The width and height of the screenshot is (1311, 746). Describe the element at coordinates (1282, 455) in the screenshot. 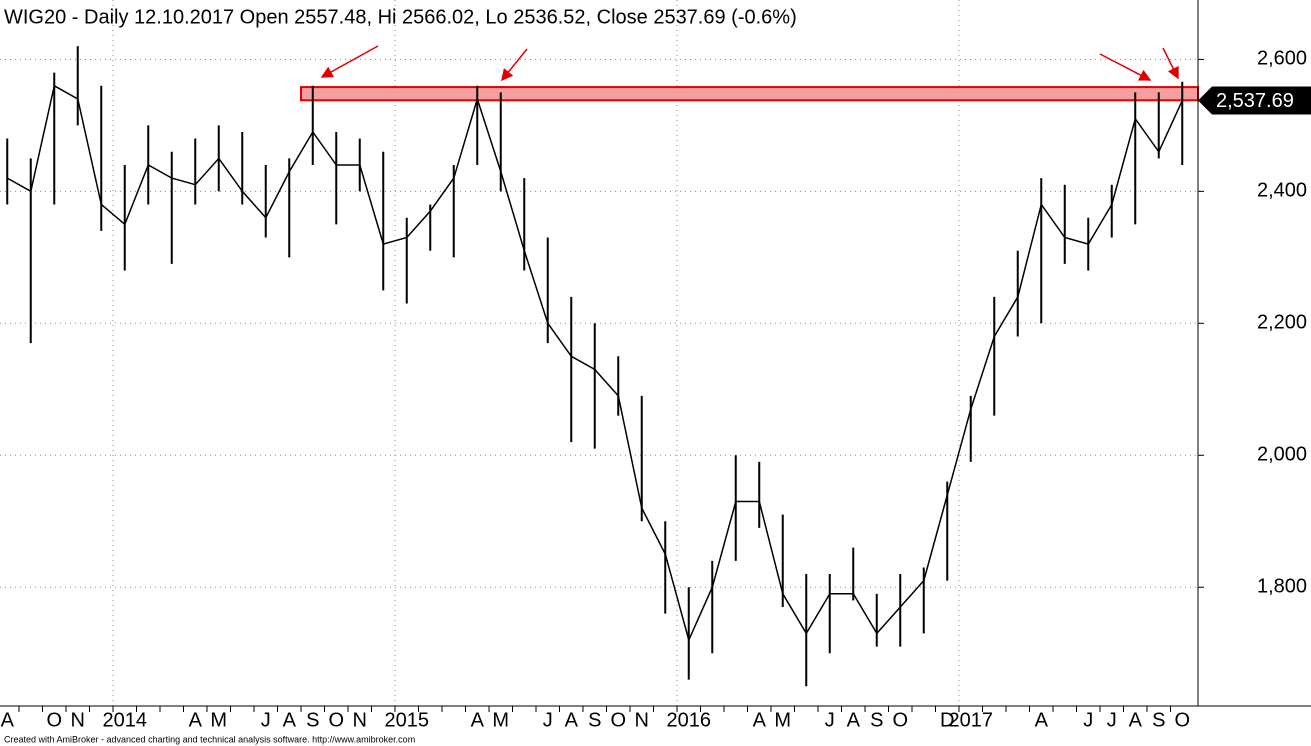

I see `y-tick-label: 2,000` at that location.